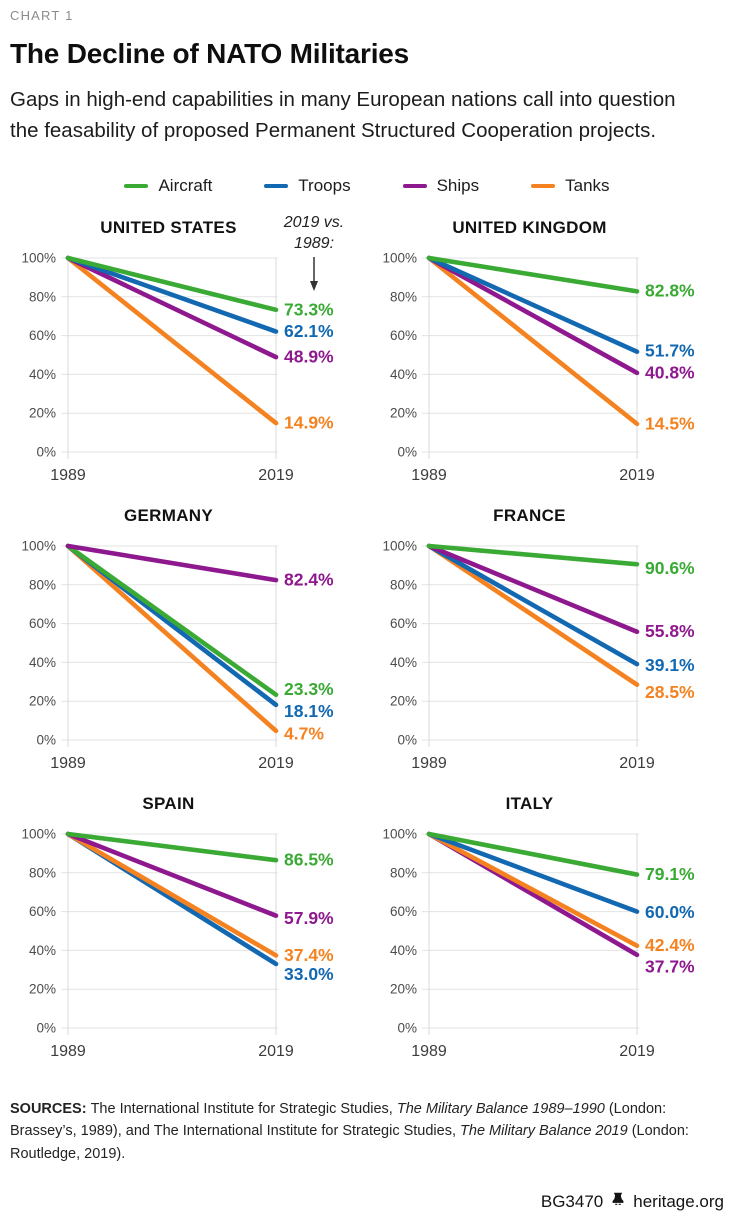 Image resolution: width=734 pixels, height=1222 pixels. What do you see at coordinates (529, 803) in the screenshot?
I see `chart-title: ITALY` at bounding box center [529, 803].